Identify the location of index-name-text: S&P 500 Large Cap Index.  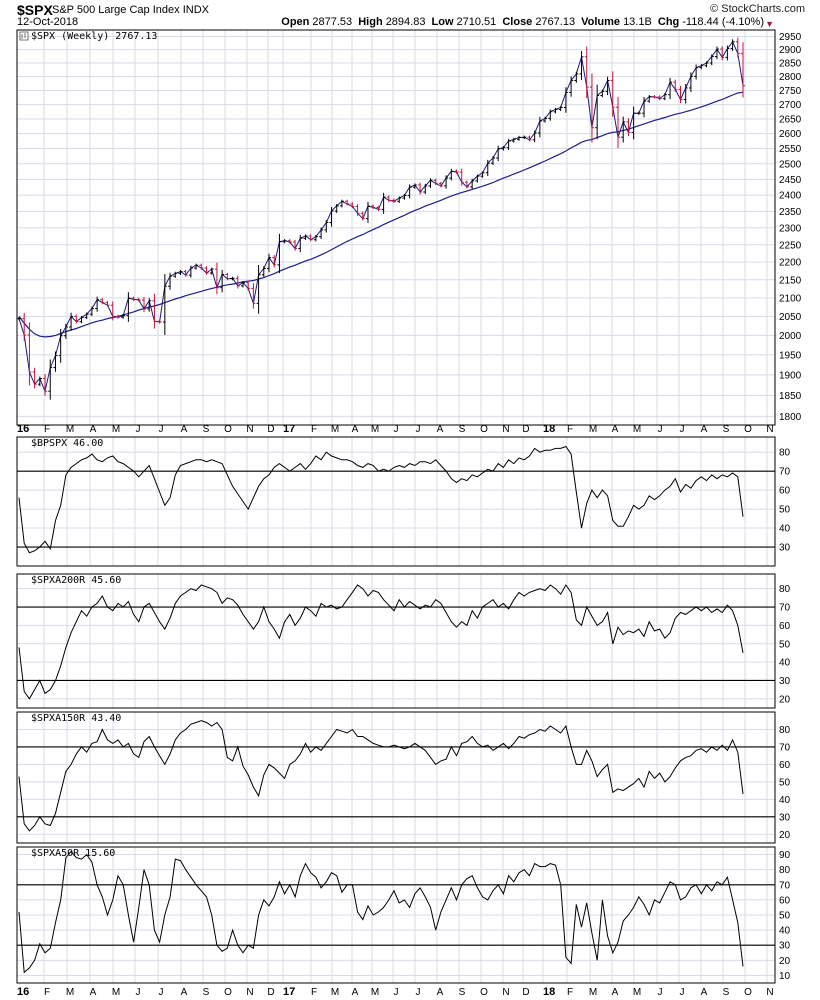
(116, 10).